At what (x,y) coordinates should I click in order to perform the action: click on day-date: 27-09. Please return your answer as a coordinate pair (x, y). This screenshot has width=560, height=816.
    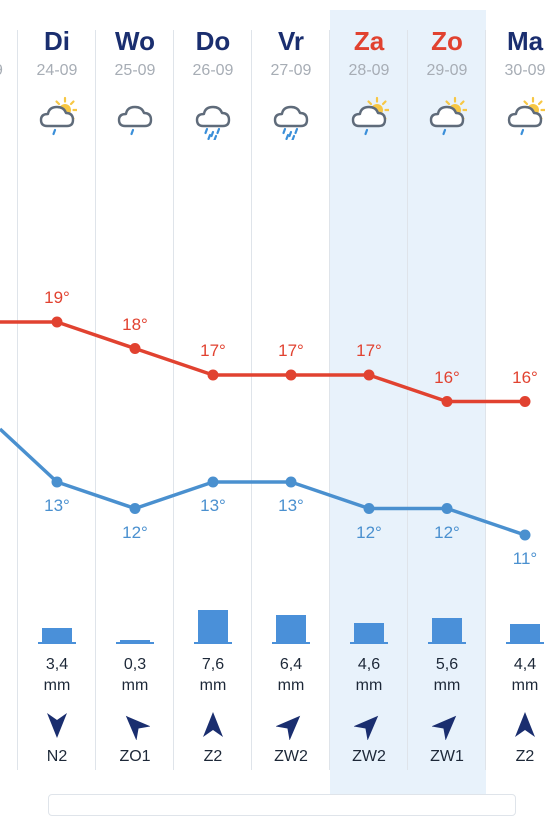
    Looking at the image, I should click on (291, 70).